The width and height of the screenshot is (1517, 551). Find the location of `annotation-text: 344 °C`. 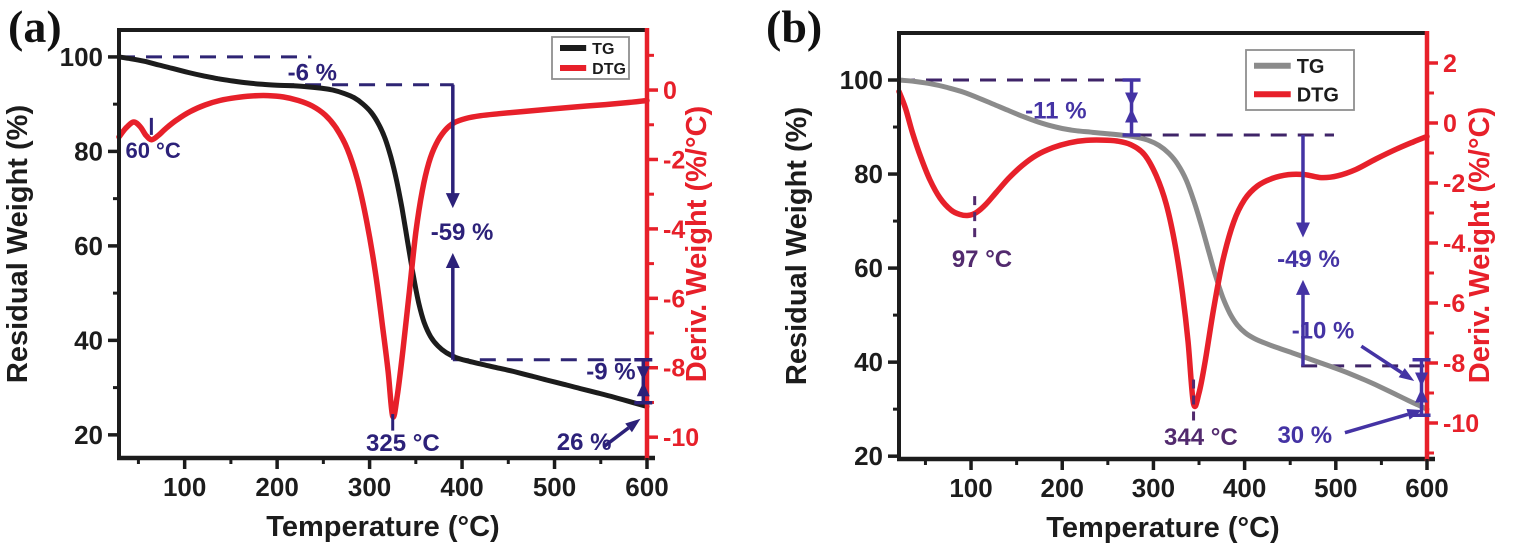

annotation-text: 344 °C is located at coordinates (1201, 437).